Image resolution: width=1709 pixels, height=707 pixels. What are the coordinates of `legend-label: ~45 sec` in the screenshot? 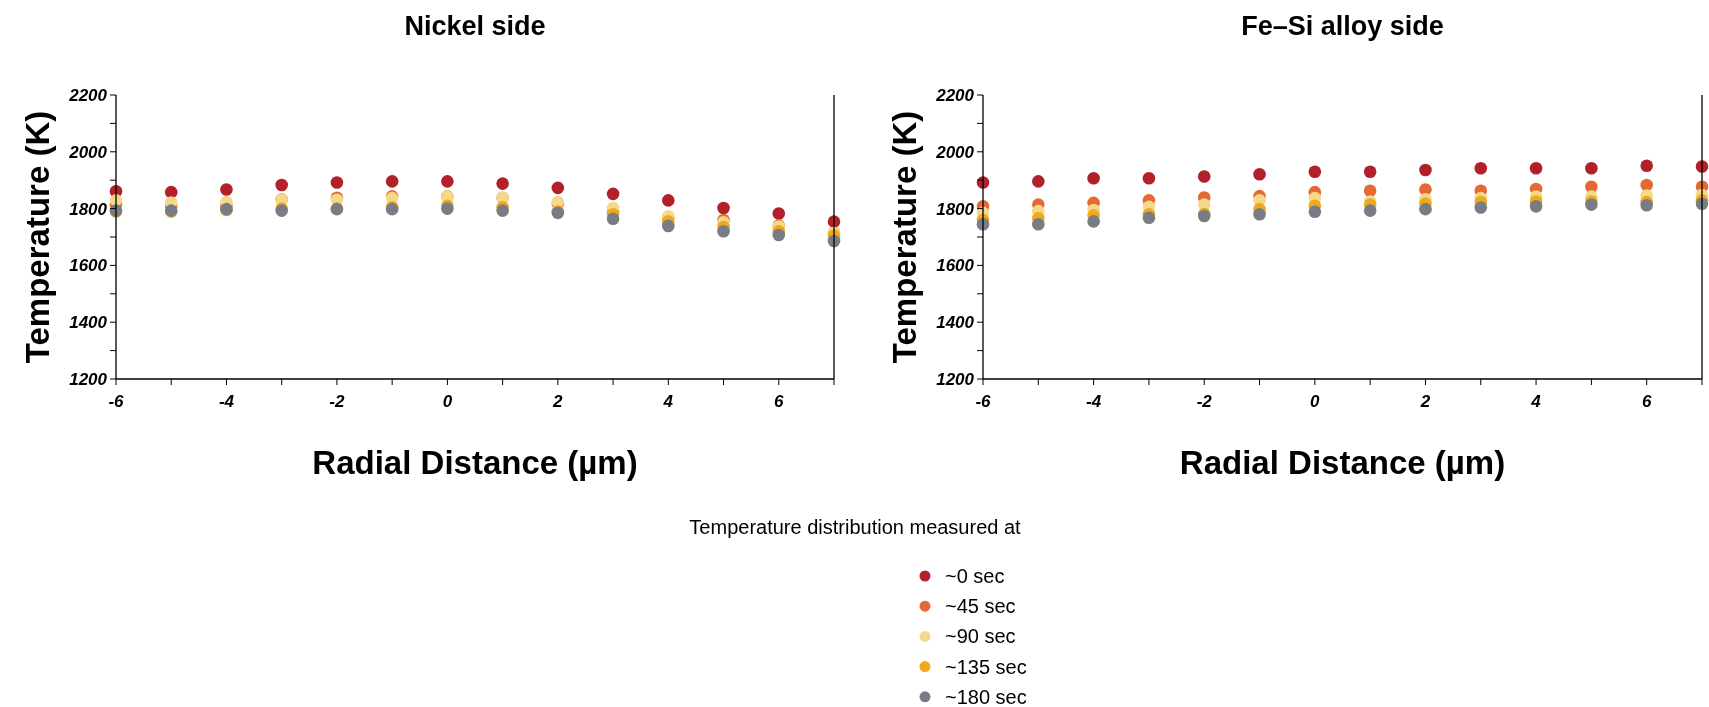 It's located at (980, 606).